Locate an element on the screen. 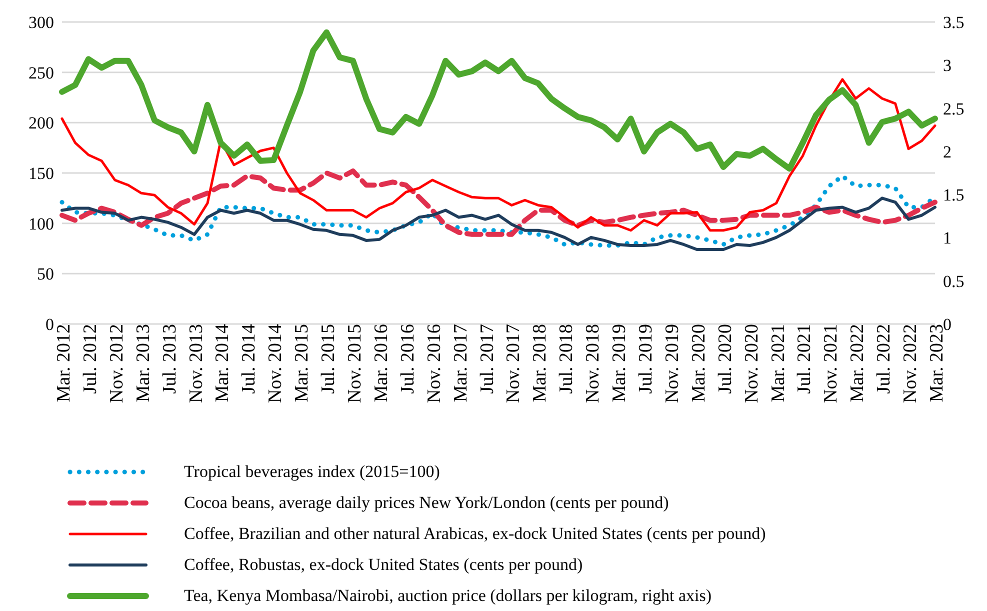 This screenshot has width=987, height=611. y-tick-label: 150 is located at coordinates (41, 174).